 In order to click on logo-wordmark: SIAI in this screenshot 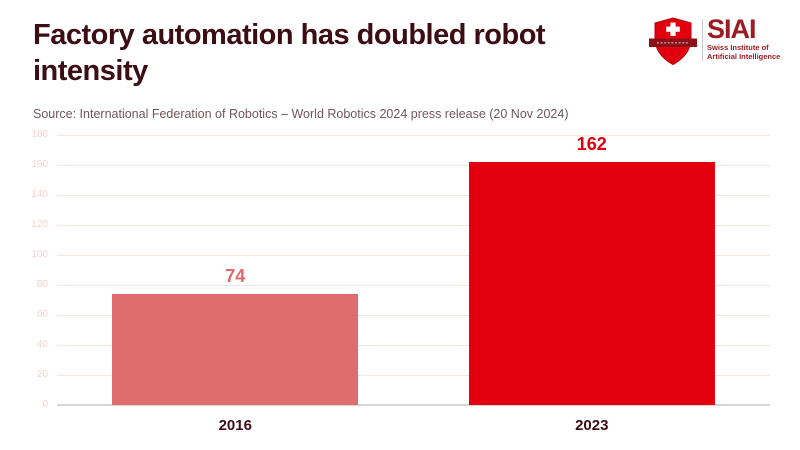, I will do `click(732, 29)`.